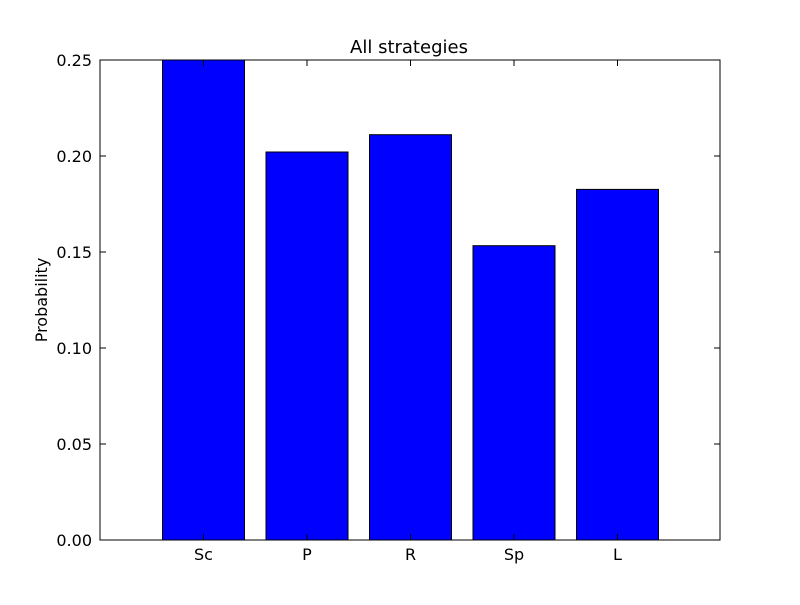 The image size is (800, 605). Describe the element at coordinates (410, 554) in the screenshot. I see `x-tick-label-r: R` at that location.